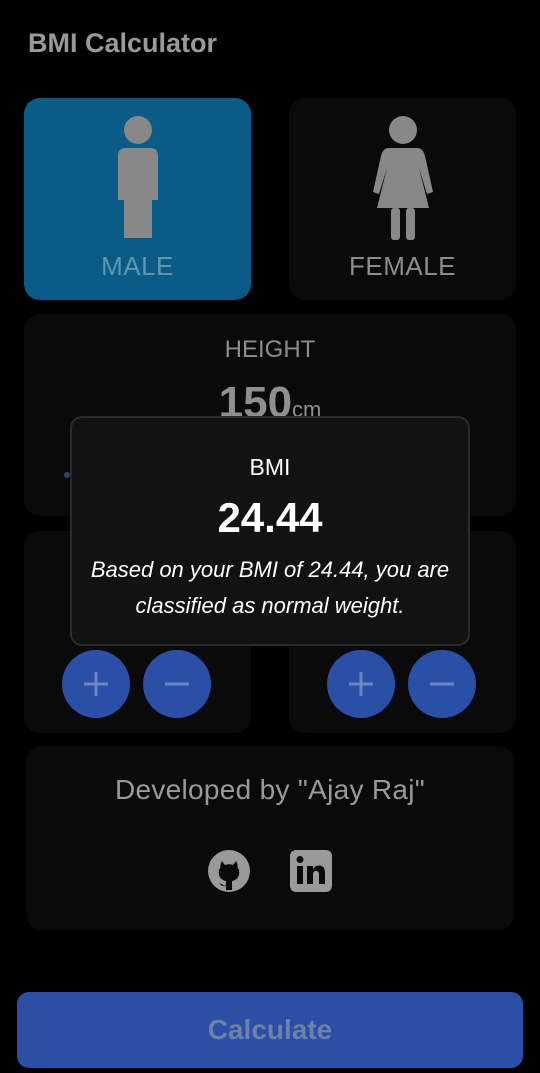  I want to click on github-icon, so click(229, 871).